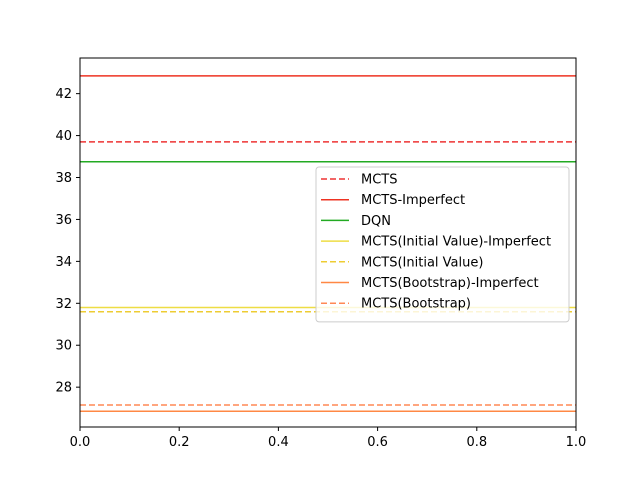  I want to click on x-tick-label-5: 1.0, so click(576, 442).